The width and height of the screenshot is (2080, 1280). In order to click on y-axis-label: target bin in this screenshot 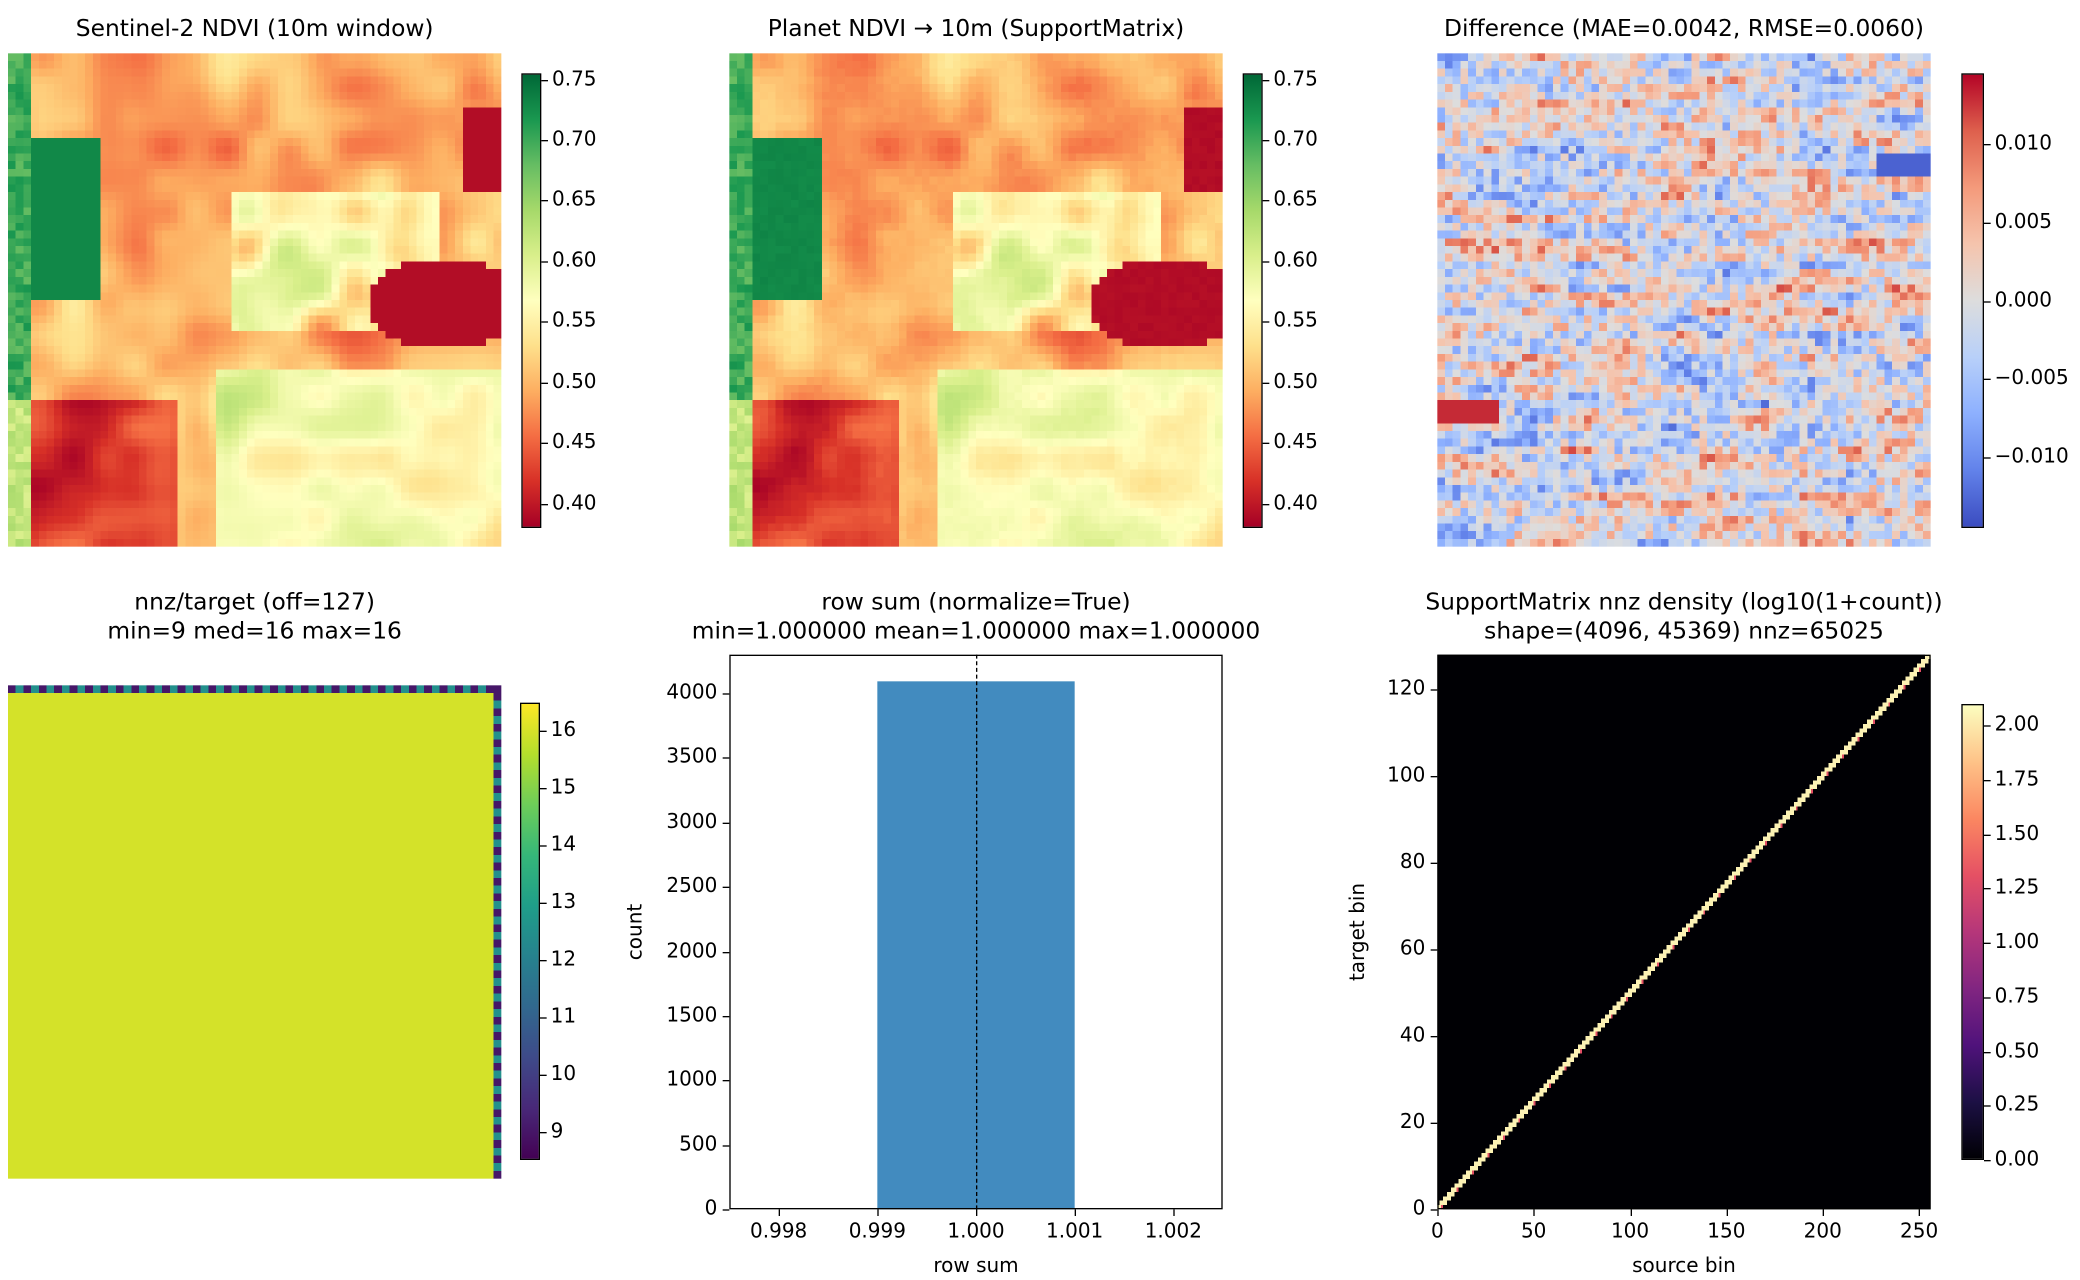, I will do `click(1357, 932)`.